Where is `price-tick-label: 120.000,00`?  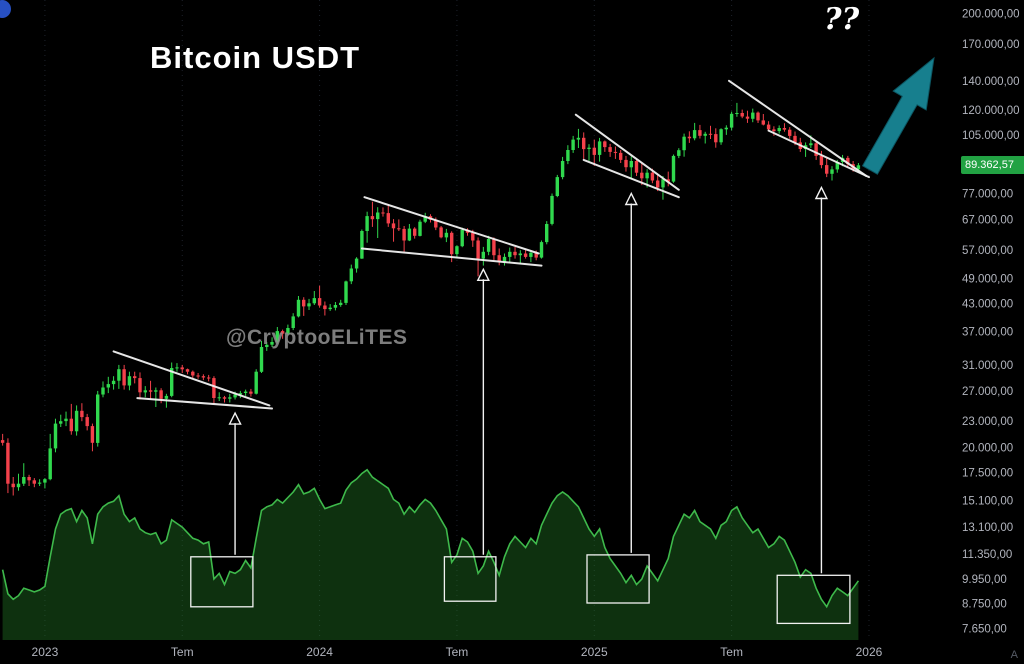 price-tick-label: 120.000,00 is located at coordinates (991, 111).